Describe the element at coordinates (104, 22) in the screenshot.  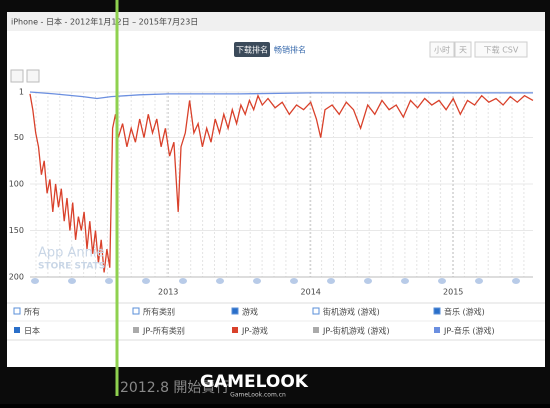
I see `header-title: iPhone - 日本 - 2012年1月12日 – 2015年7月23日` at that location.